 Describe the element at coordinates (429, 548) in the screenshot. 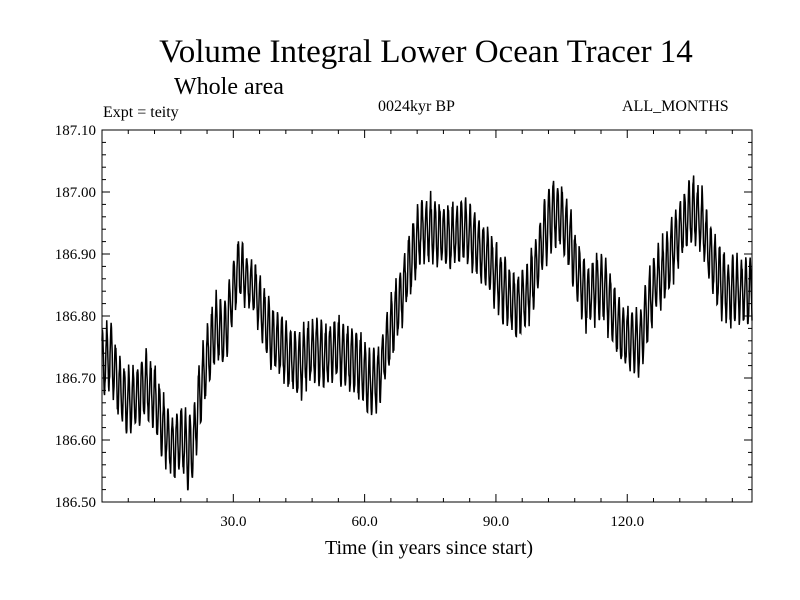

I see `x-axis-label: Time (in years since start)` at that location.